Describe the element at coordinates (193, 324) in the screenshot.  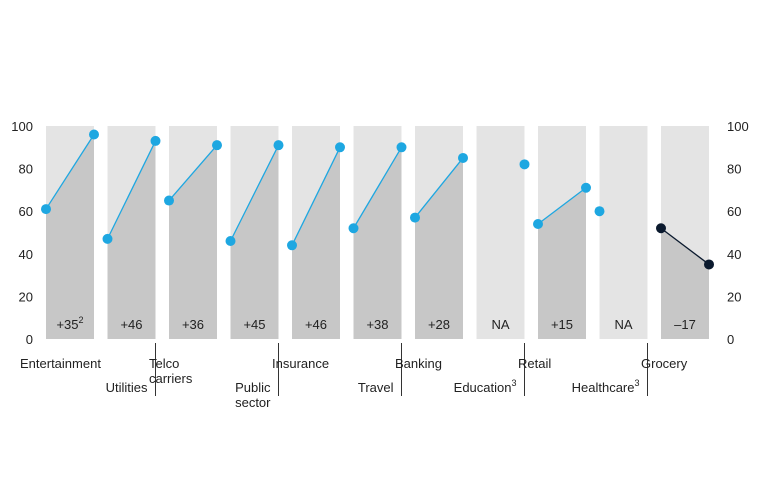
I see `change-label: +36` at that location.